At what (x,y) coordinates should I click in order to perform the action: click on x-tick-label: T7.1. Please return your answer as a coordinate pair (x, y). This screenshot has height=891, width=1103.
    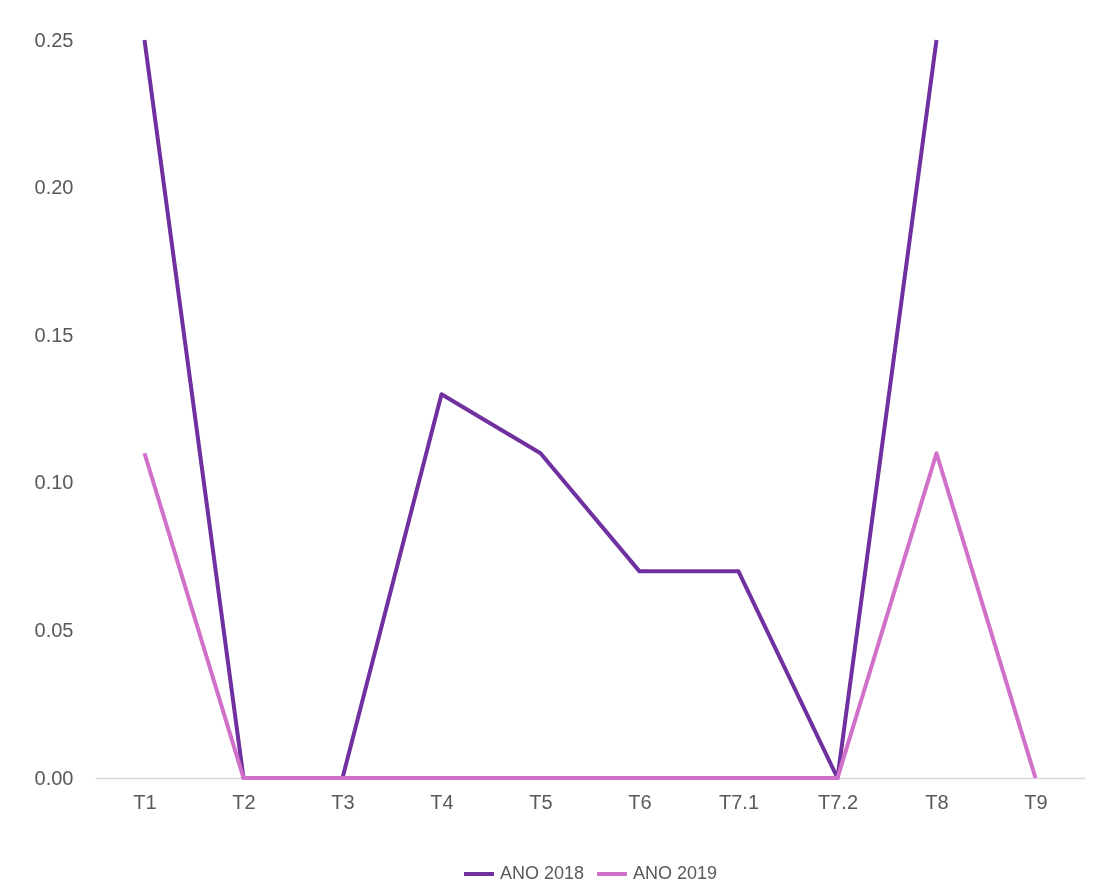
    Looking at the image, I should click on (739, 801).